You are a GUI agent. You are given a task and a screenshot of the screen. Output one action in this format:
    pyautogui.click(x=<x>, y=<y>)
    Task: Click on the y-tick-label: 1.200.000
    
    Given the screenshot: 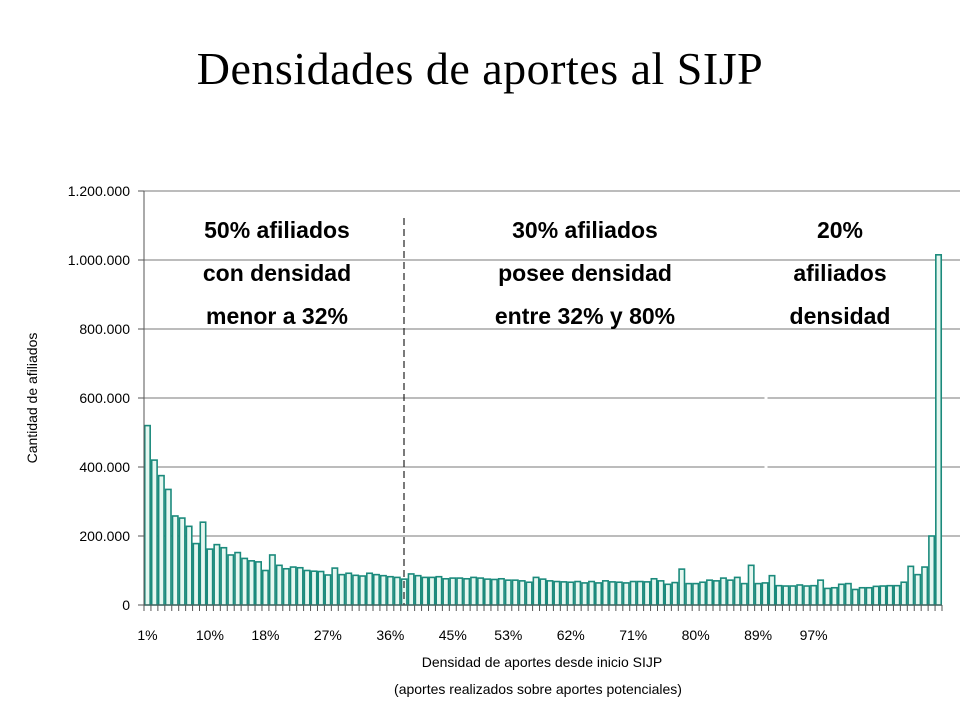 What is the action you would take?
    pyautogui.click(x=99, y=191)
    